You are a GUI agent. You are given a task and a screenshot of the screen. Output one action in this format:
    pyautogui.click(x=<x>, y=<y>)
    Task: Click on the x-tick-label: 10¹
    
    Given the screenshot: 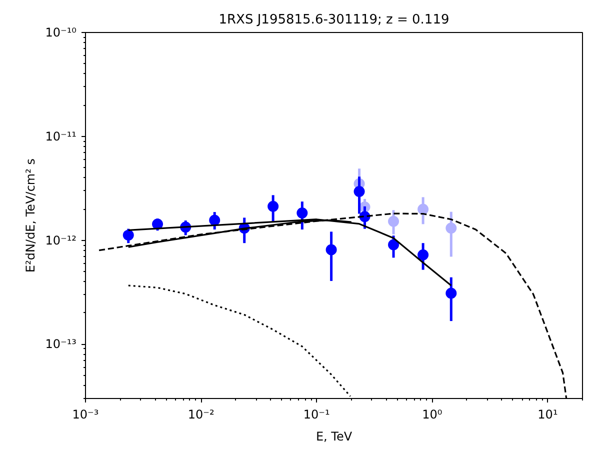 What is the action you would take?
    pyautogui.click(x=548, y=415)
    